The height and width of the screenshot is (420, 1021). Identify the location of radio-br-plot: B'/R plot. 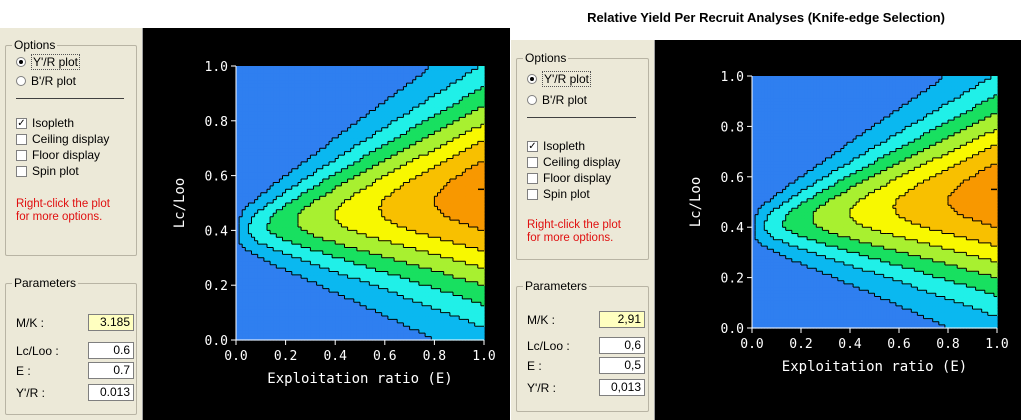
(46, 81).